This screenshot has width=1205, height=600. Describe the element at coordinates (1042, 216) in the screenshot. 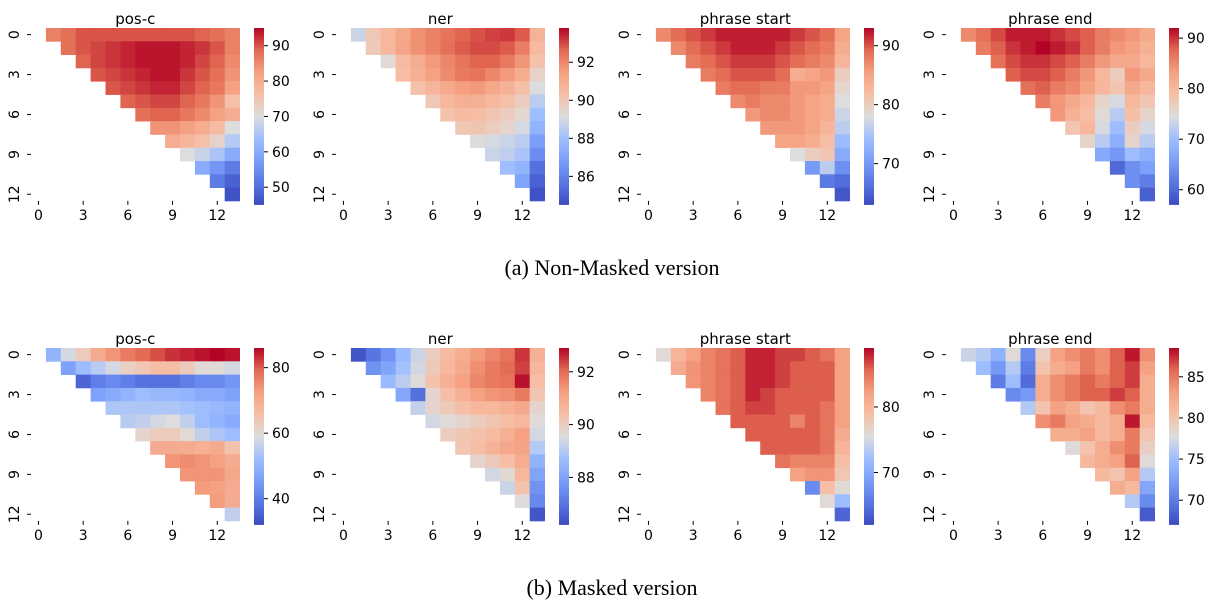

I see `x-tick-label: 6` at that location.